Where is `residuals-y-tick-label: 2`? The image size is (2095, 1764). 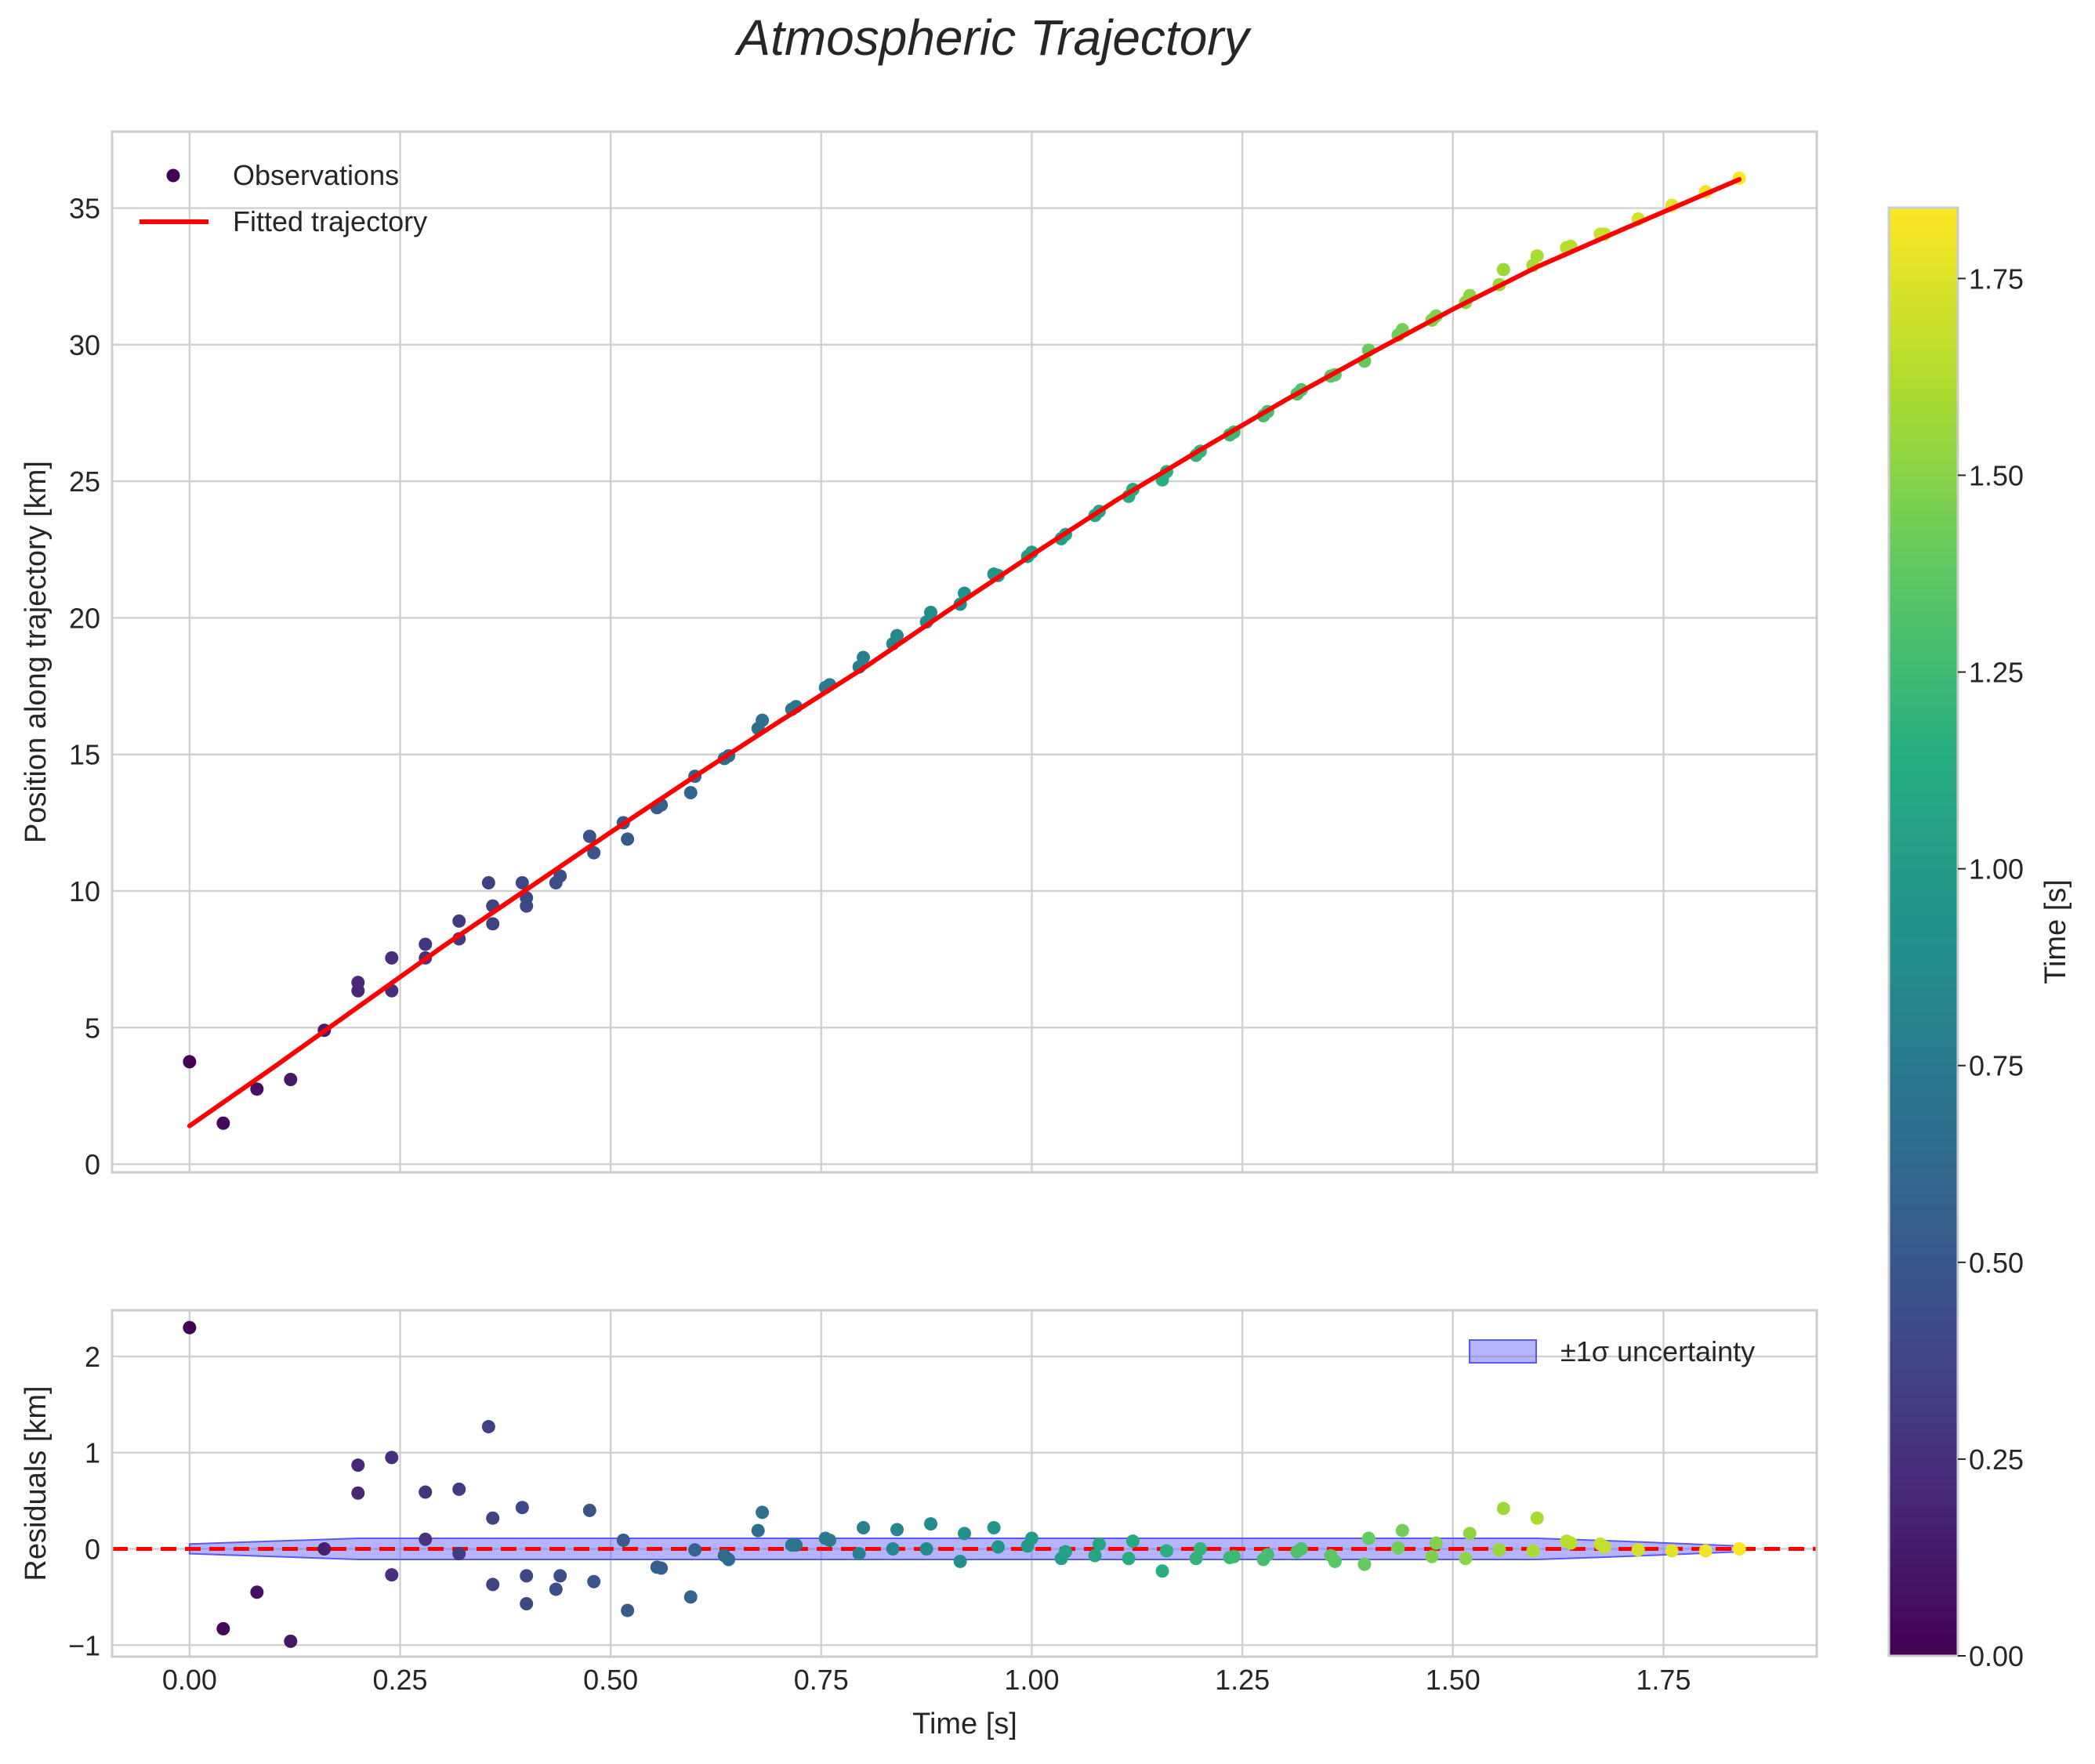 residuals-y-tick-label: 2 is located at coordinates (92, 1357).